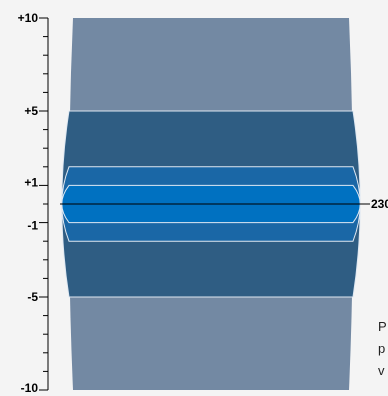 This screenshot has height=396, width=388. Describe the element at coordinates (31, 111) in the screenshot. I see `tick-label: +5` at that location.